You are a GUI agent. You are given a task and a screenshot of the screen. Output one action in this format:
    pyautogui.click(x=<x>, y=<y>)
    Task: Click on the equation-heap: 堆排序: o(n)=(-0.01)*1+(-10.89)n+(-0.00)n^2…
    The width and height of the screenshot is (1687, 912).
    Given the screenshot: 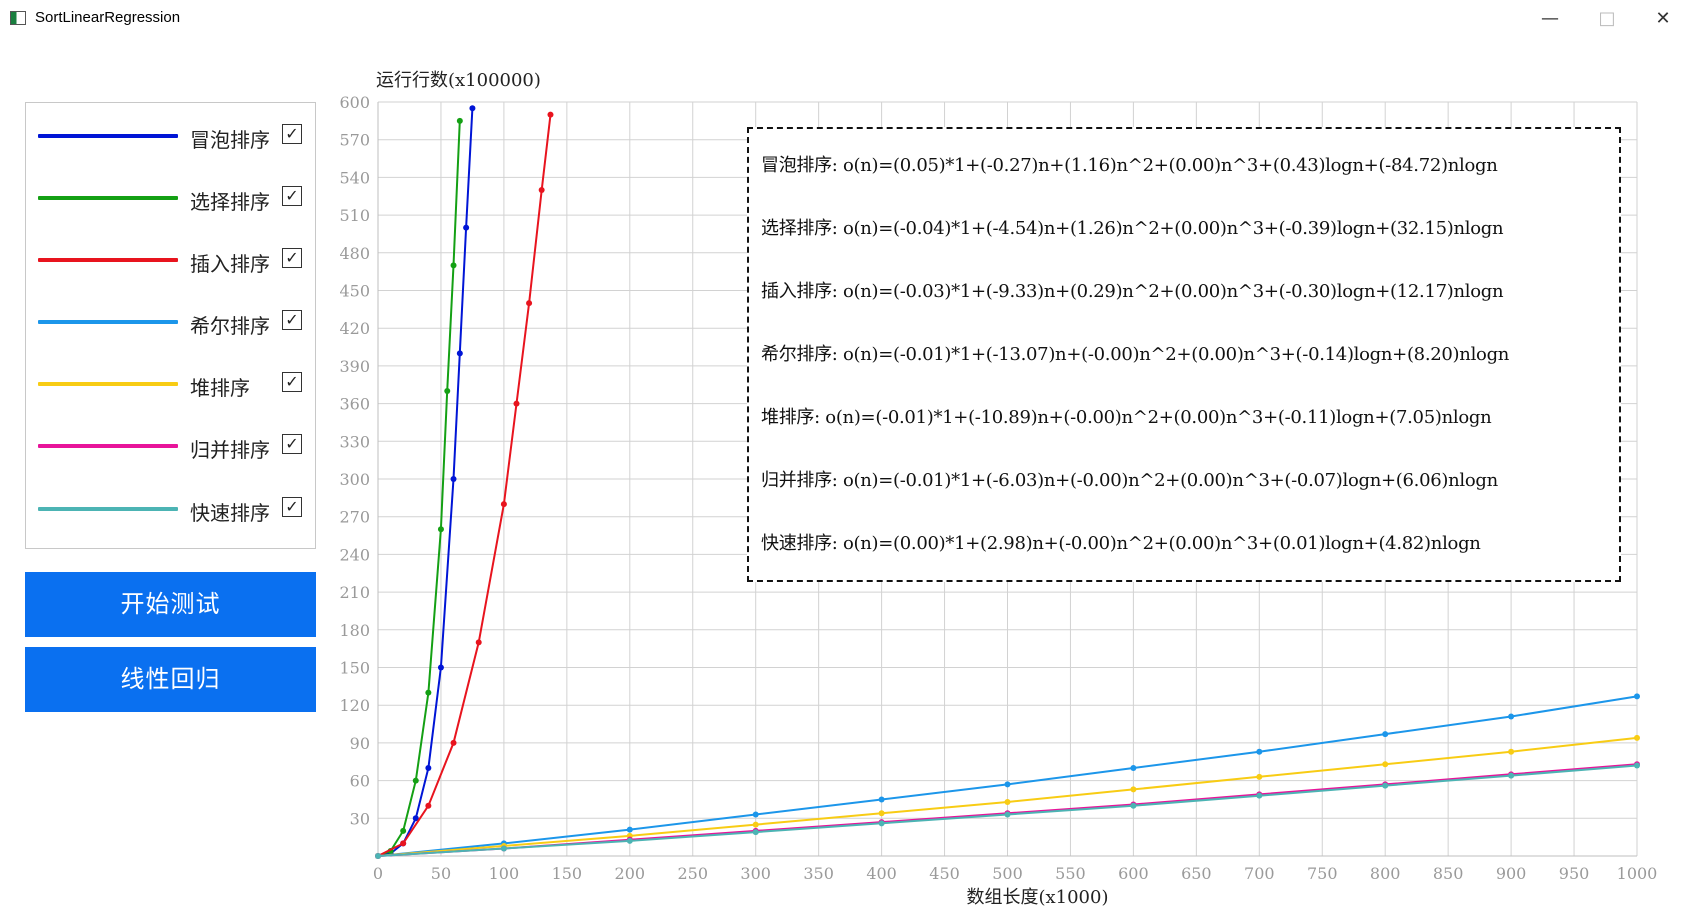 What is the action you would take?
    pyautogui.click(x=1126, y=417)
    